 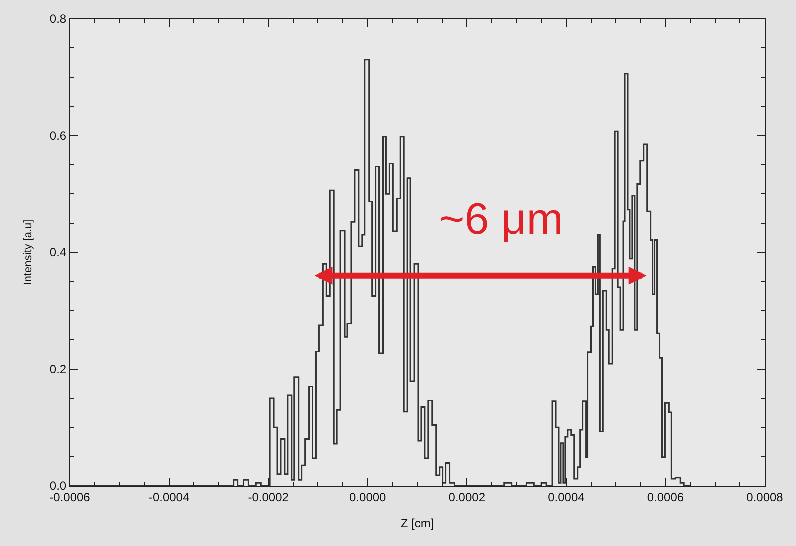 What do you see at coordinates (417, 523) in the screenshot?
I see `x-axis-title: Z [cm]` at bounding box center [417, 523].